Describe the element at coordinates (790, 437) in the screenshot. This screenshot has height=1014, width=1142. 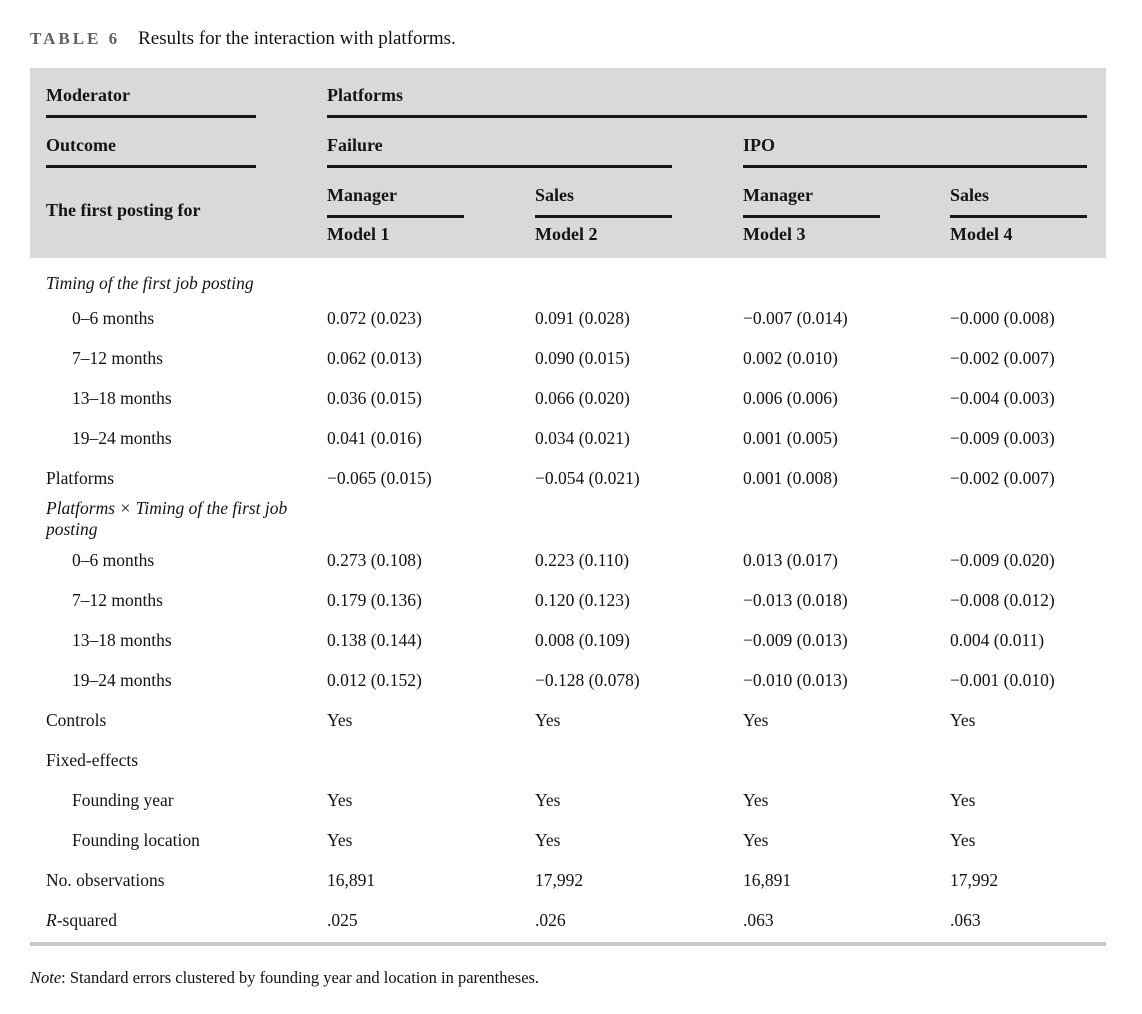
I see `row-cell: 0.001 (0.005)` at that location.